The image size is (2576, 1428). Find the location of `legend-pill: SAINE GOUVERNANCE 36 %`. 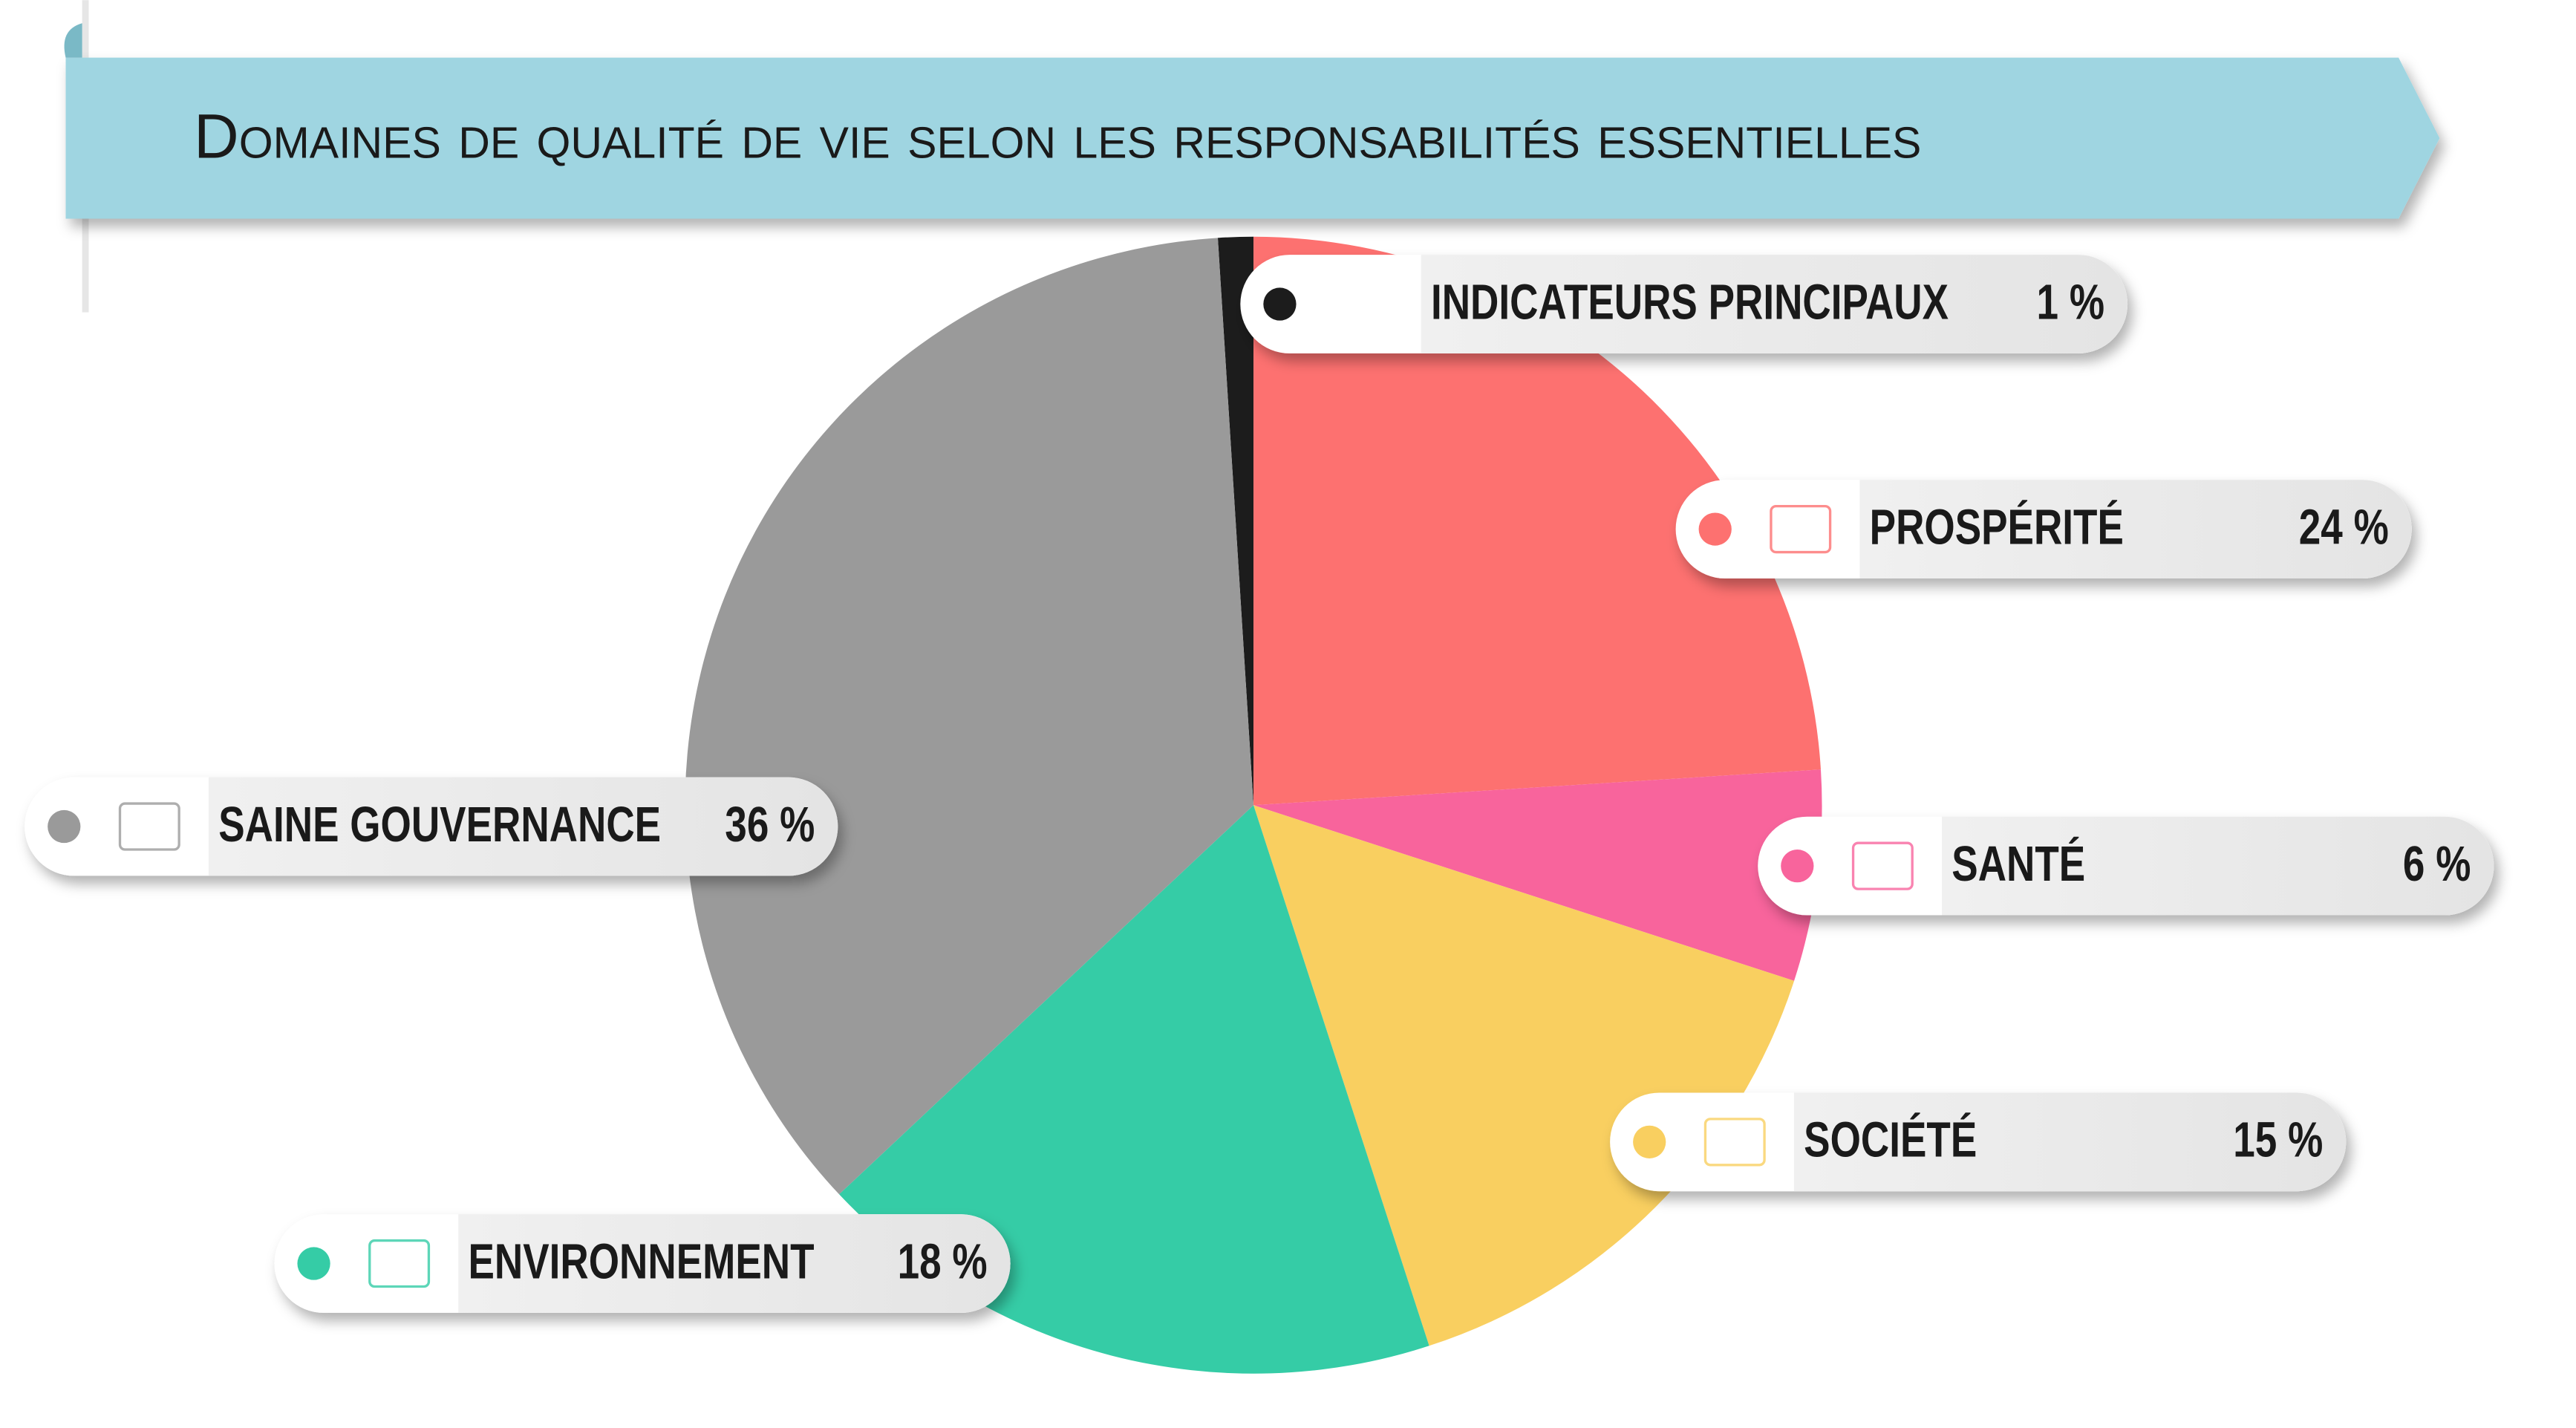

legend-pill: SAINE GOUVERNANCE 36 % is located at coordinates (431, 827).